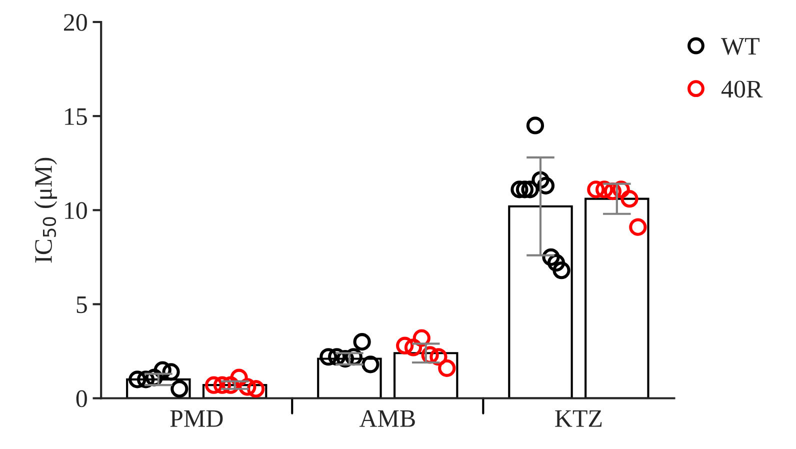 This screenshot has width=796, height=449. Describe the element at coordinates (46, 210) in the screenshot. I see `y-axis-title: IC$_{50}$ (μM)` at that location.